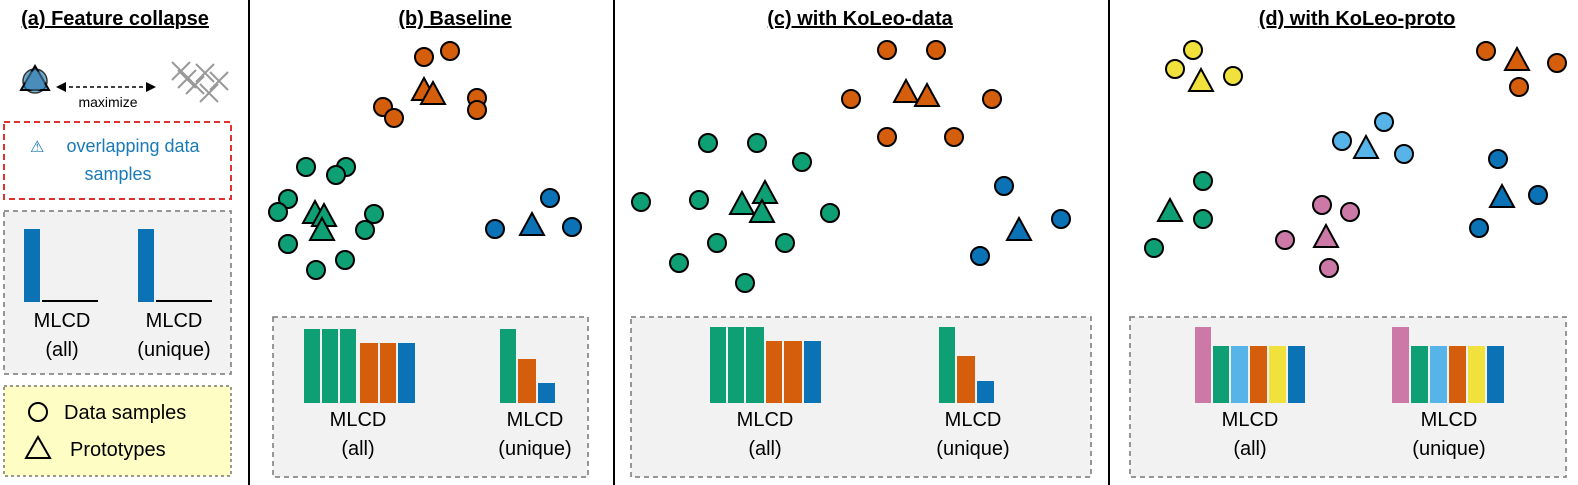 The height and width of the screenshot is (485, 1578). What do you see at coordinates (133, 146) in the screenshot?
I see `warning-text-line1: overlapping data` at bounding box center [133, 146].